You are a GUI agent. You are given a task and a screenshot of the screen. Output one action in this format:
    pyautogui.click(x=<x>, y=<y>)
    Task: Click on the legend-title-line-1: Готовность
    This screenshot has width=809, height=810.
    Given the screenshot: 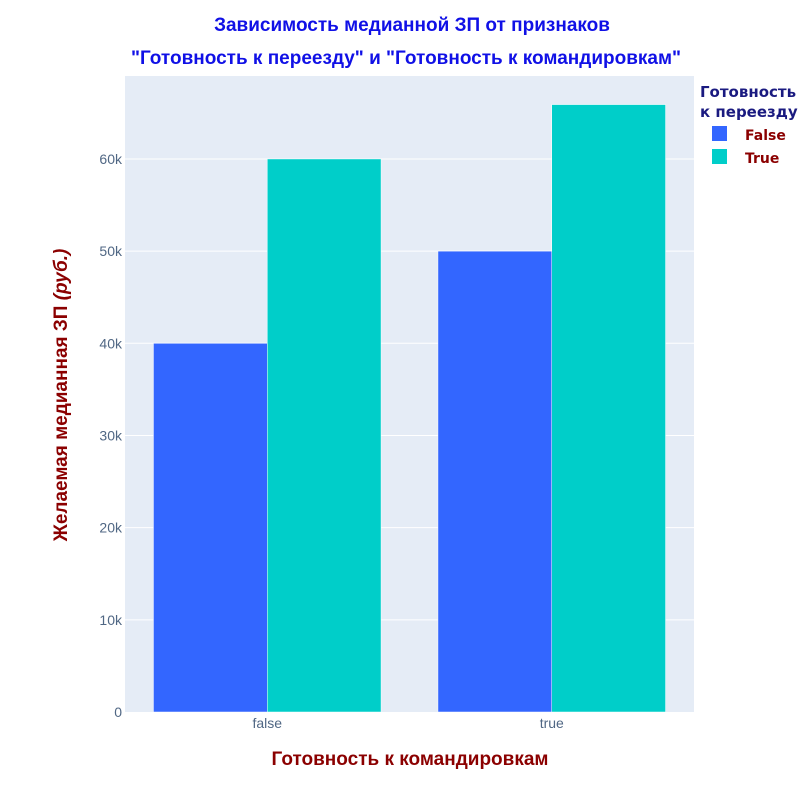 What is the action you would take?
    pyautogui.click(x=748, y=92)
    